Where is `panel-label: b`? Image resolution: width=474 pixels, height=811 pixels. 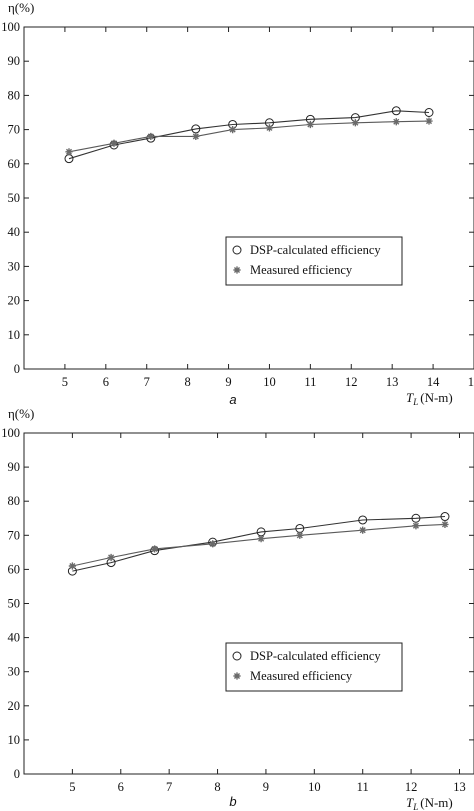
panel-label: b is located at coordinates (232, 801).